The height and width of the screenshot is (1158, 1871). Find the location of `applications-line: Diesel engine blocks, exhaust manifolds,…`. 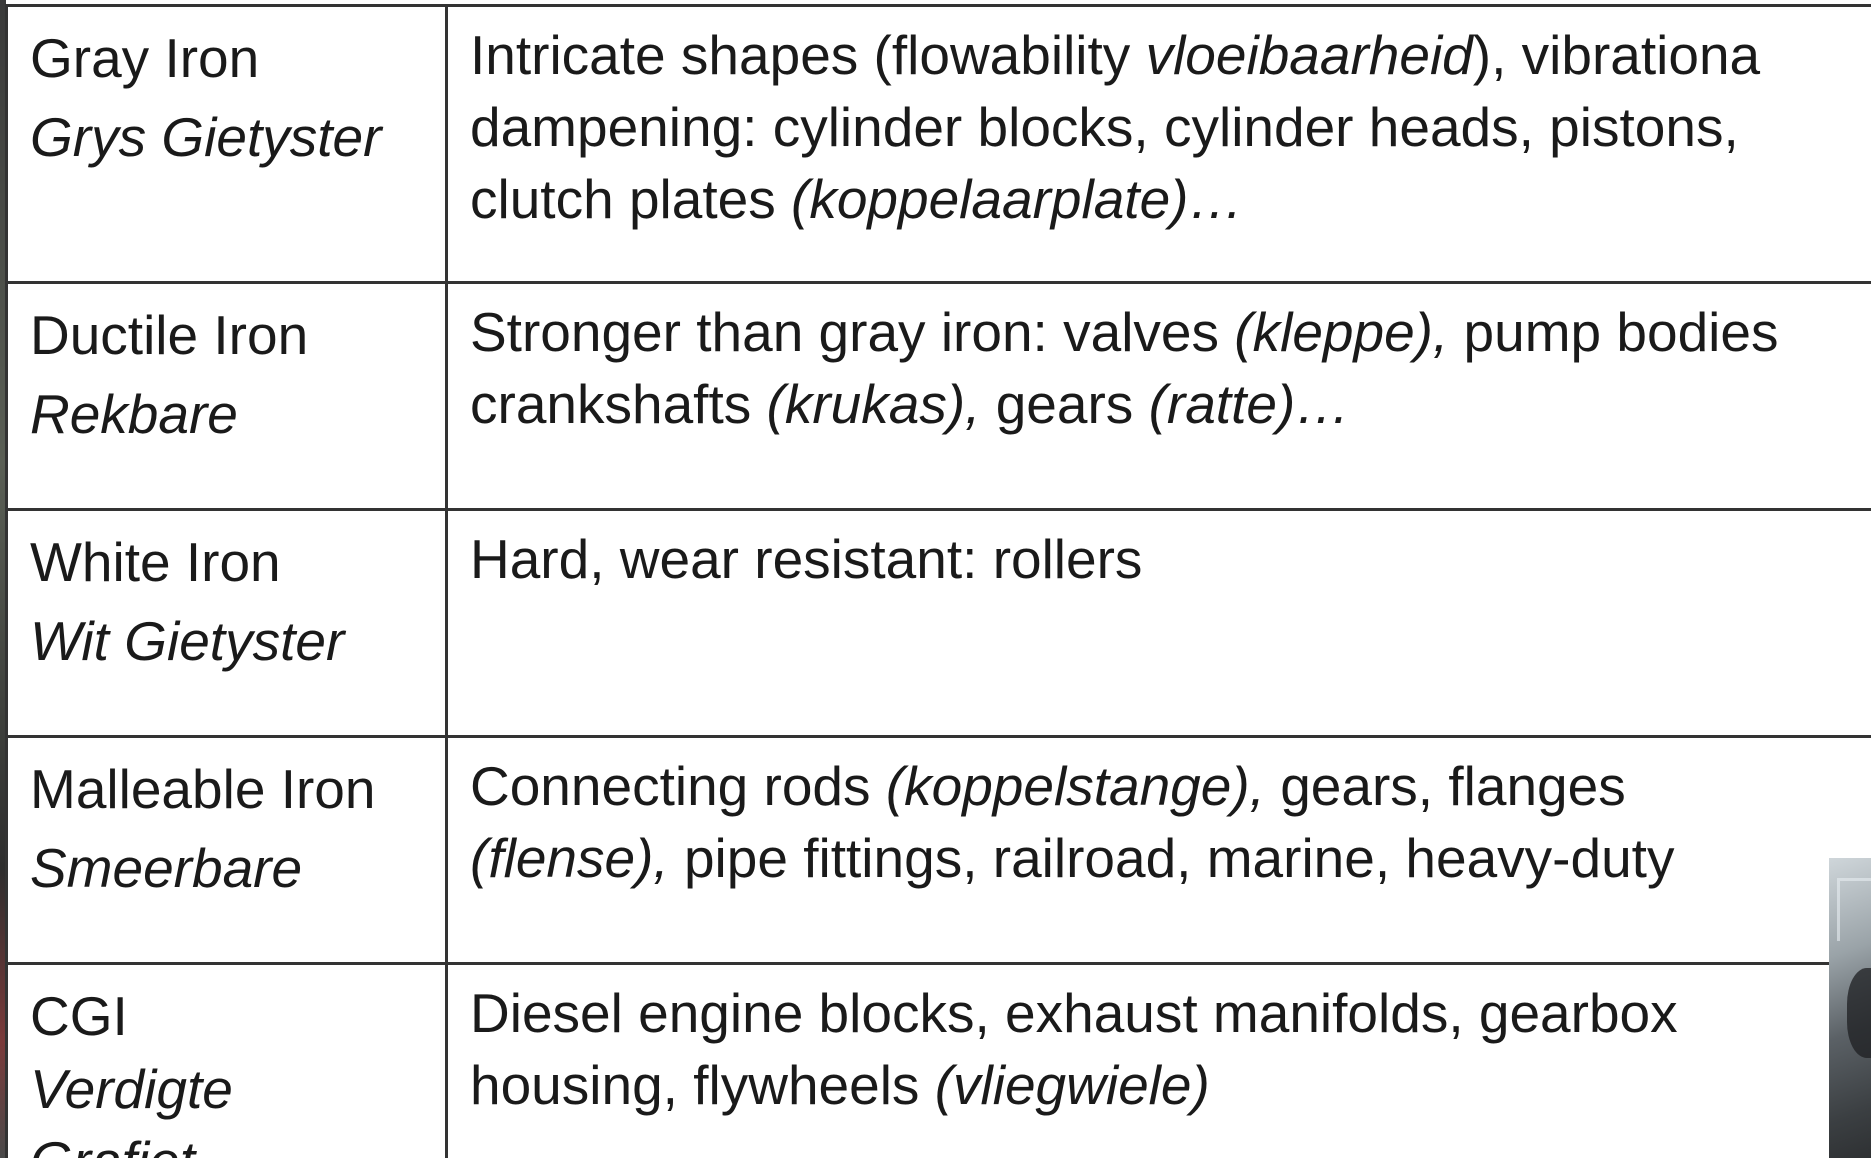

applications-line: Diesel engine blocks, exhaust manifolds,… is located at coordinates (1074, 1013).